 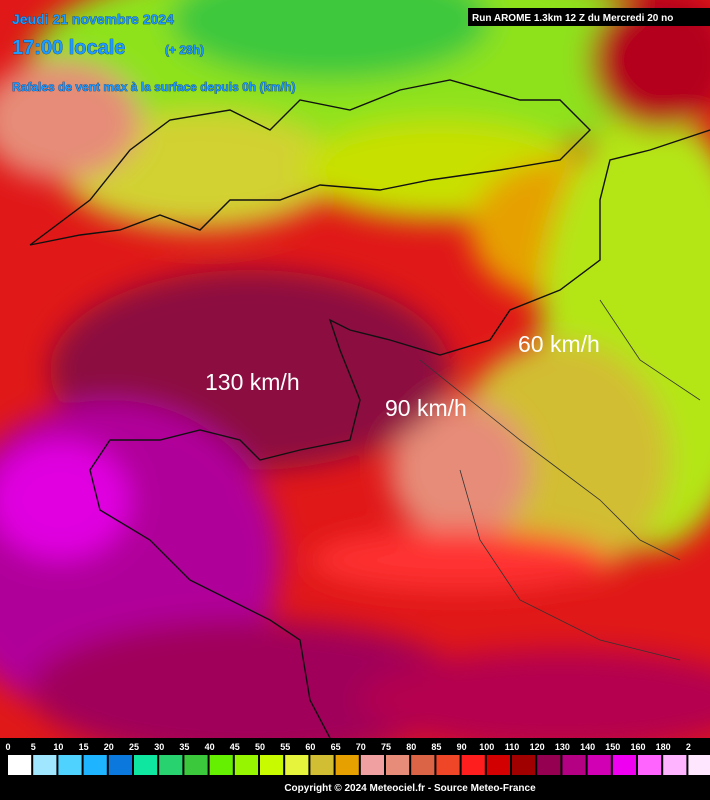 I want to click on annotation: 90 km/h, so click(x=426, y=408).